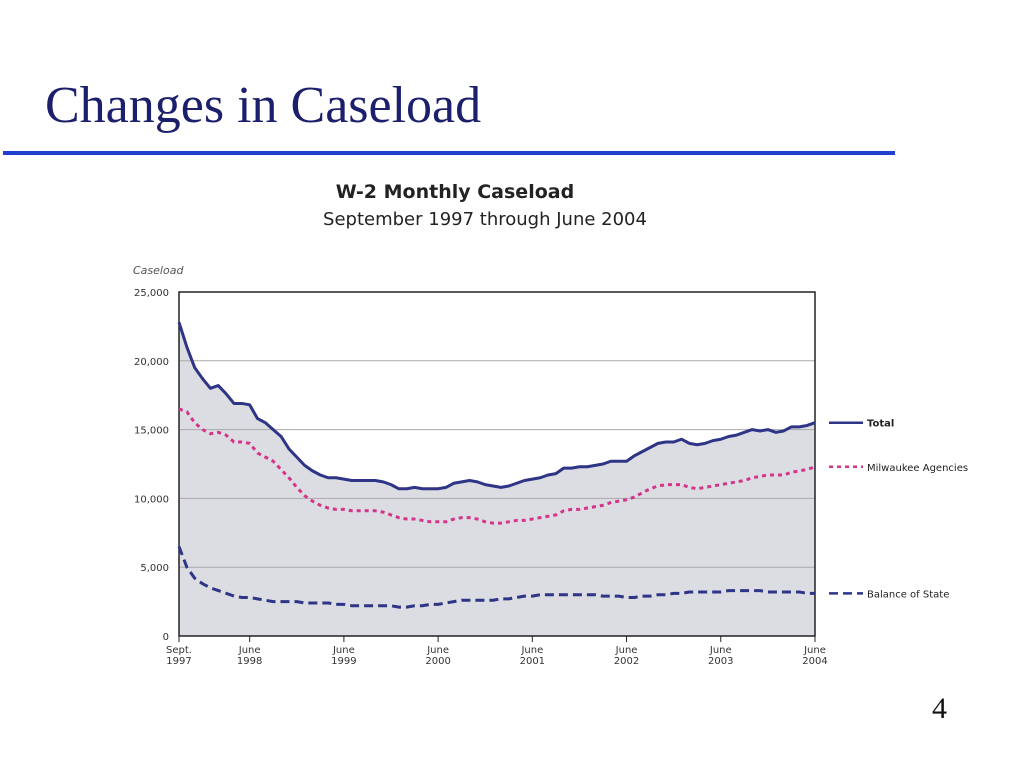 The width and height of the screenshot is (1024, 768). I want to click on legend-label: Milwaukee Agencies, so click(917, 468).